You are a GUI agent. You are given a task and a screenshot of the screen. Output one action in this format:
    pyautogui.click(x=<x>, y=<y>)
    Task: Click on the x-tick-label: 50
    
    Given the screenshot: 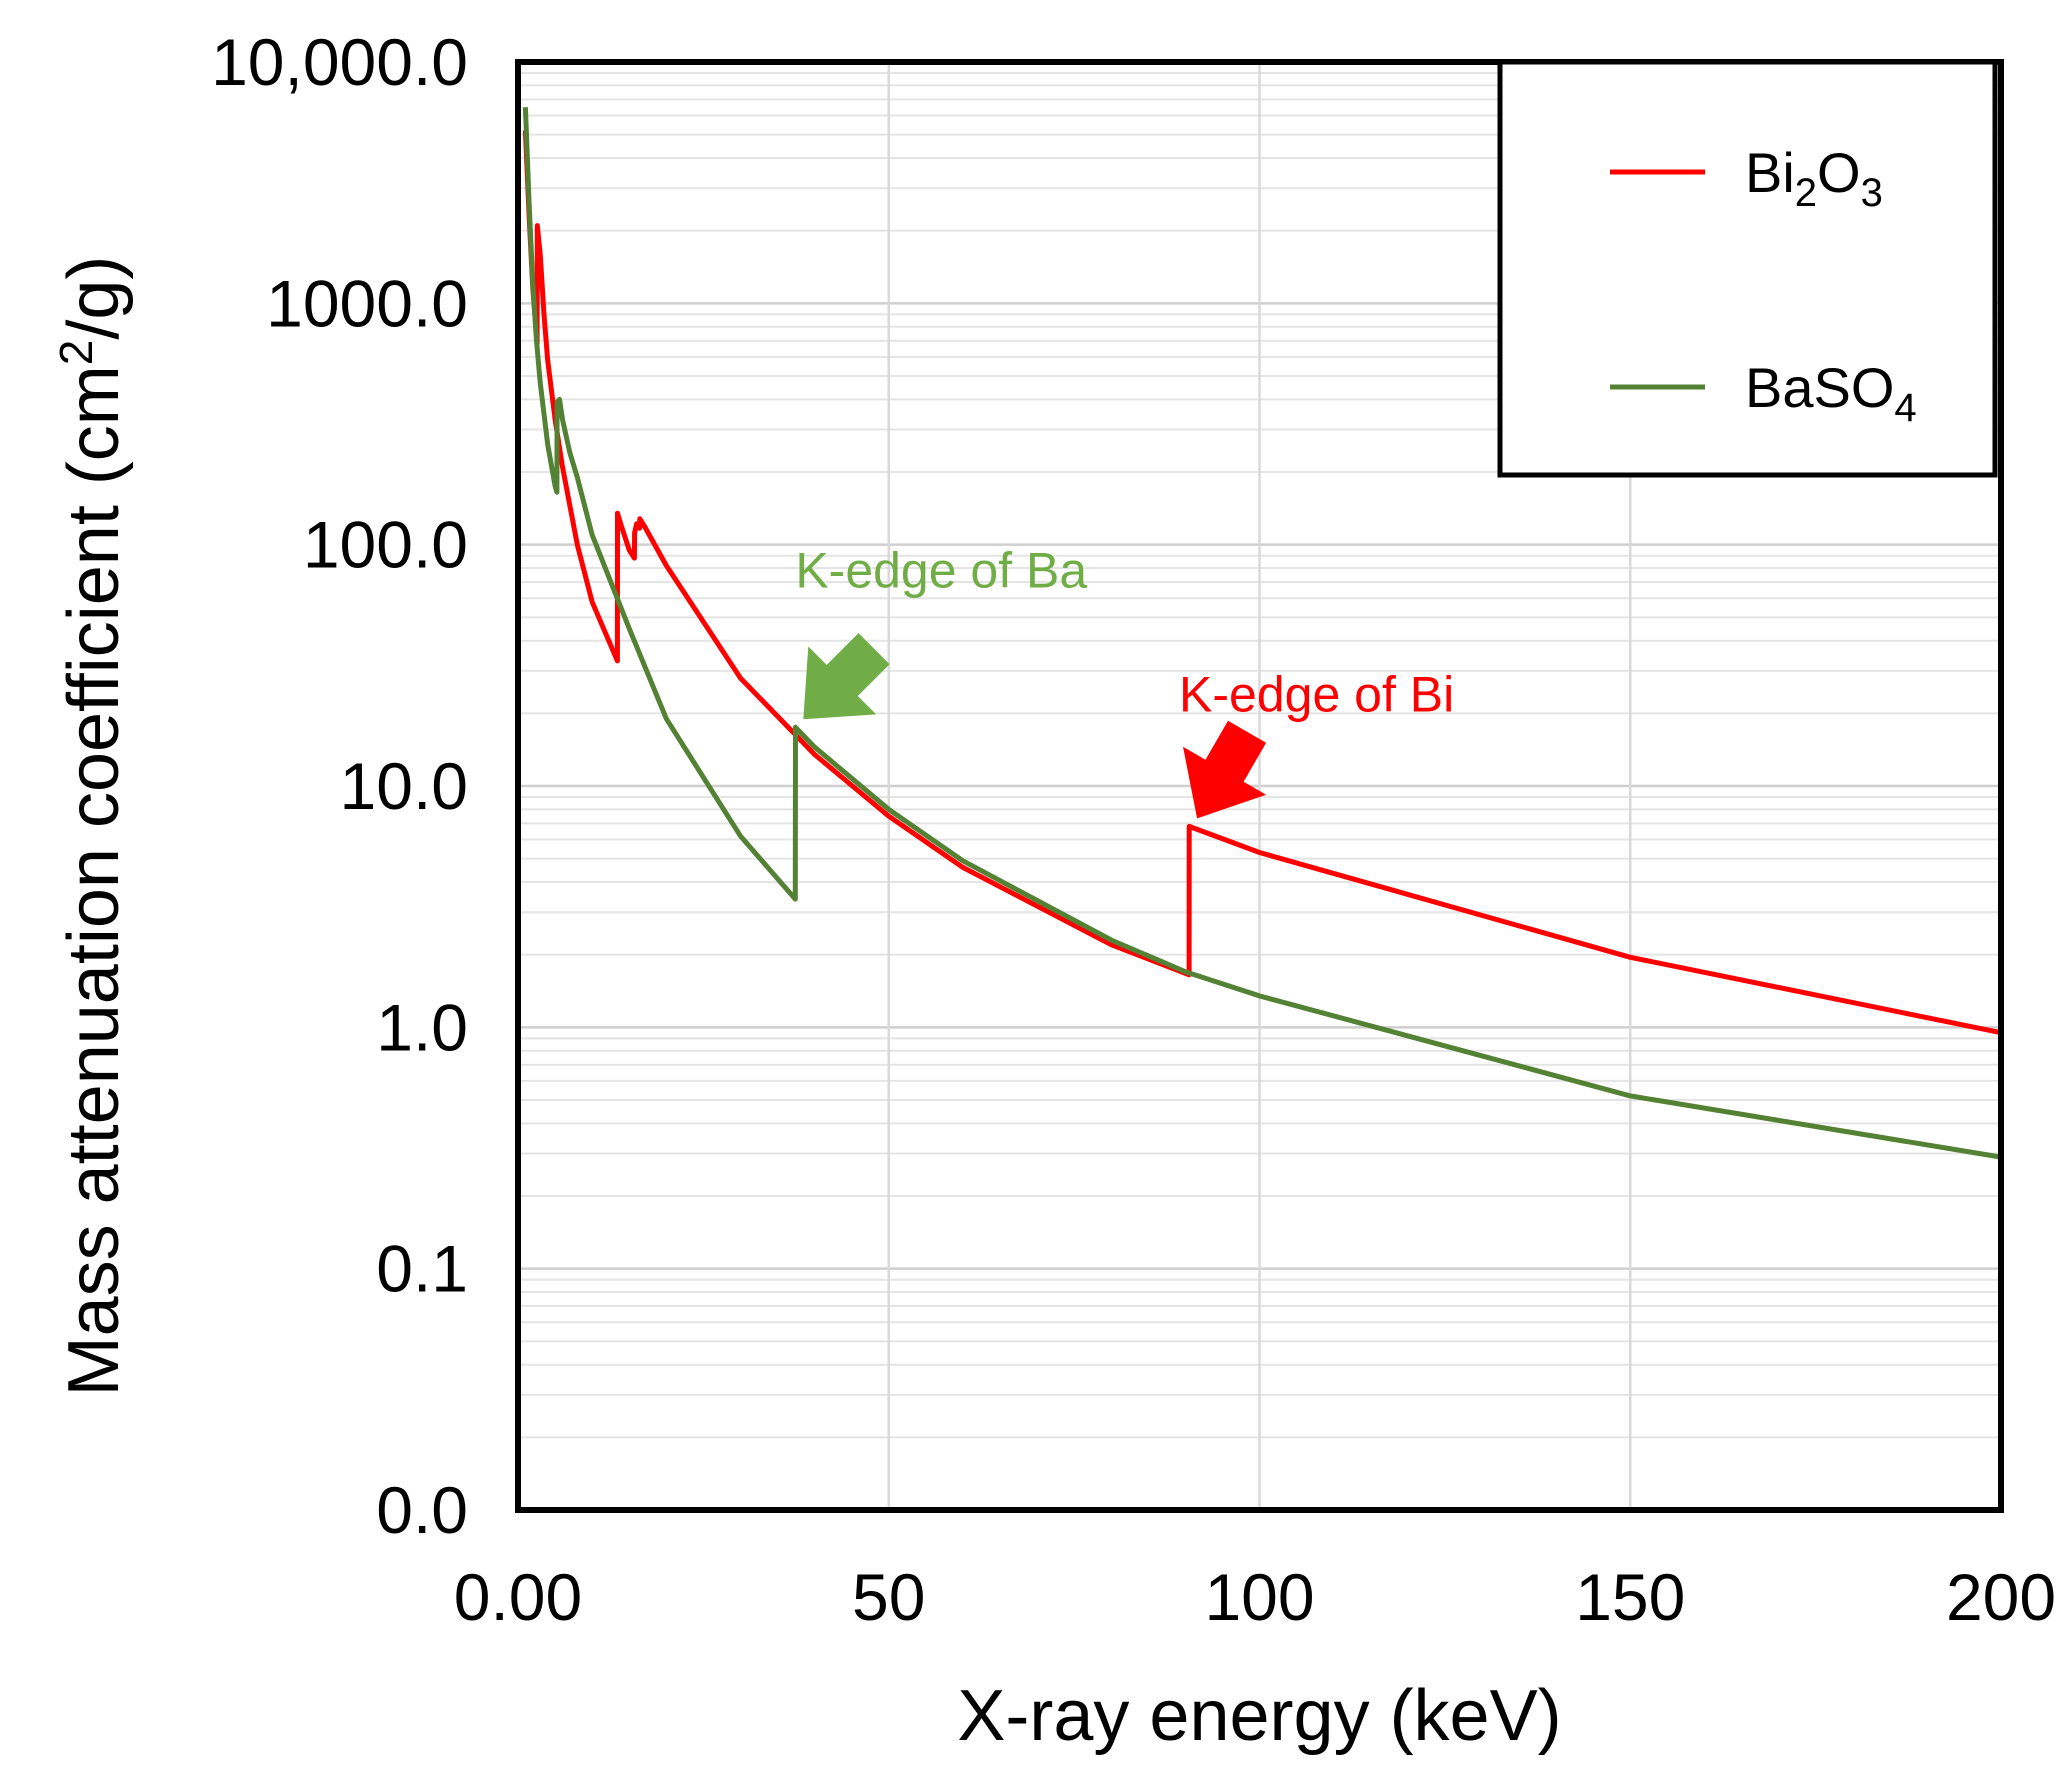 What is the action you would take?
    pyautogui.click(x=888, y=1597)
    